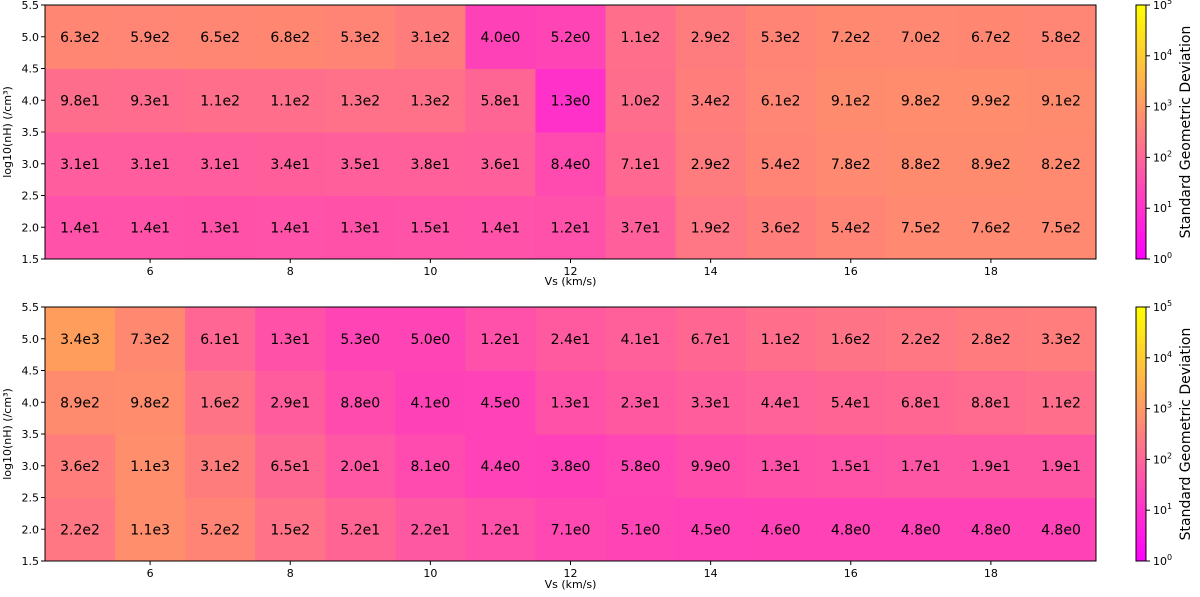  Describe the element at coordinates (501, 38) in the screenshot. I see `cell-value-label: 4.0e0` at that location.